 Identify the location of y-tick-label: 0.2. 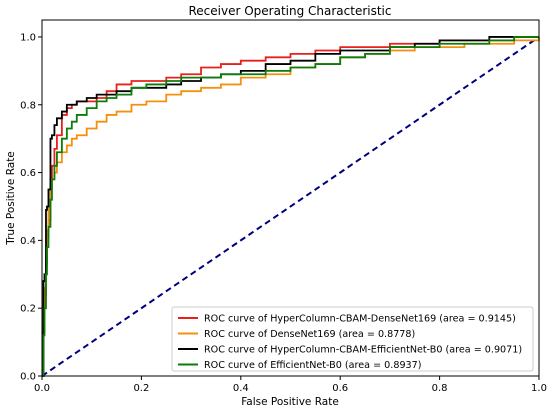
(28, 309).